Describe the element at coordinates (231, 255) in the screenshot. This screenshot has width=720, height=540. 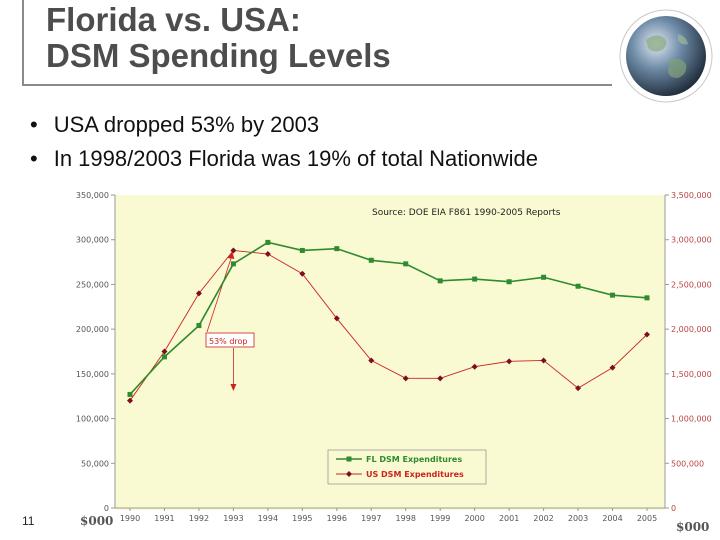
I see `annotation-arrow-up-head` at that location.